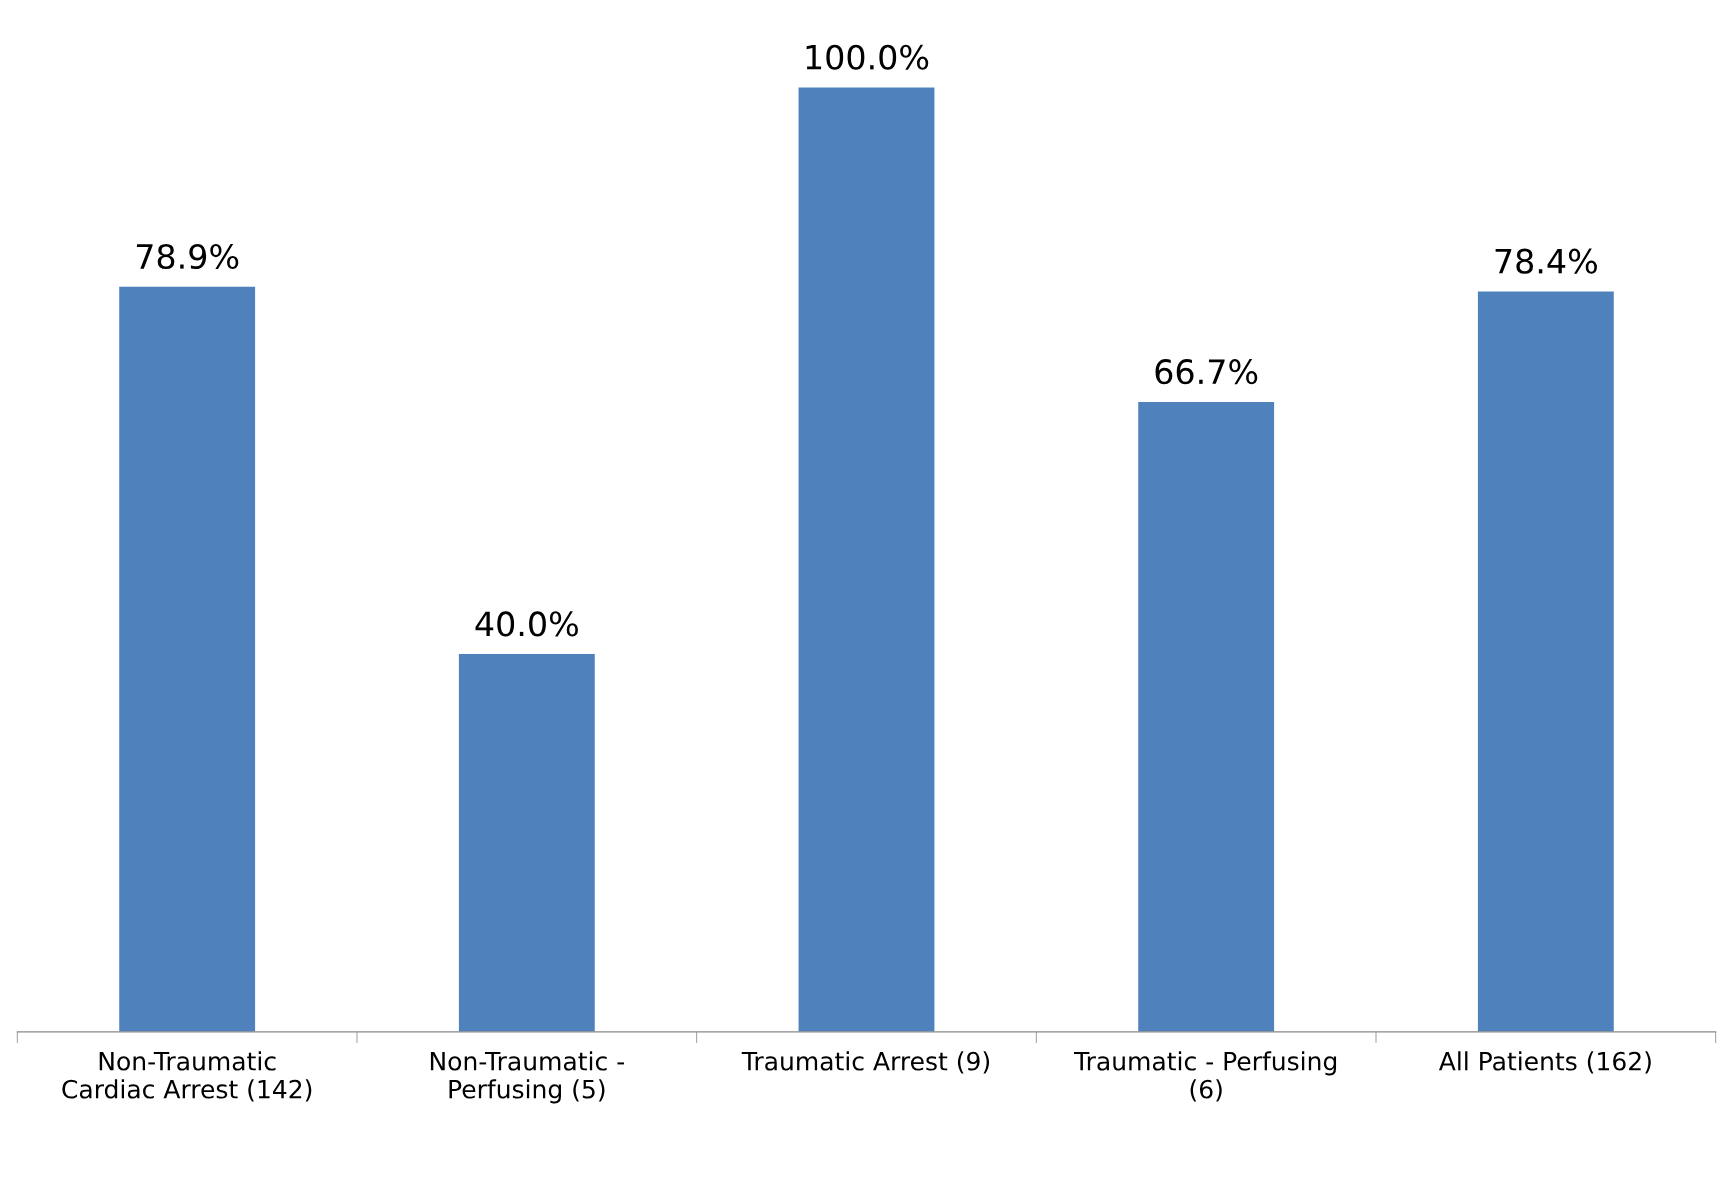 Image resolution: width=1733 pixels, height=1186 pixels. What do you see at coordinates (526, 624) in the screenshot?
I see `data-label: 40.0%` at bounding box center [526, 624].